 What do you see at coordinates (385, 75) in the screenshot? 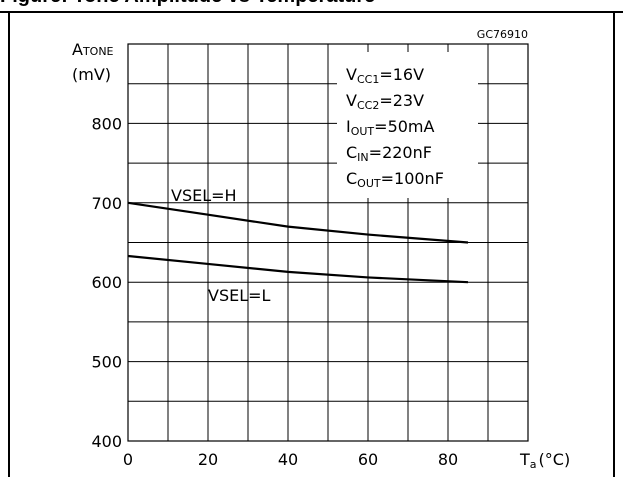
I see `condition-line: VCC1=16V` at bounding box center [385, 75].